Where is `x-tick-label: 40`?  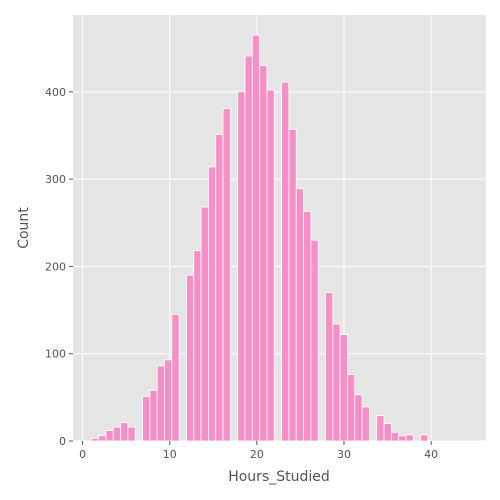 x-tick-label: 40 is located at coordinates (431, 454).